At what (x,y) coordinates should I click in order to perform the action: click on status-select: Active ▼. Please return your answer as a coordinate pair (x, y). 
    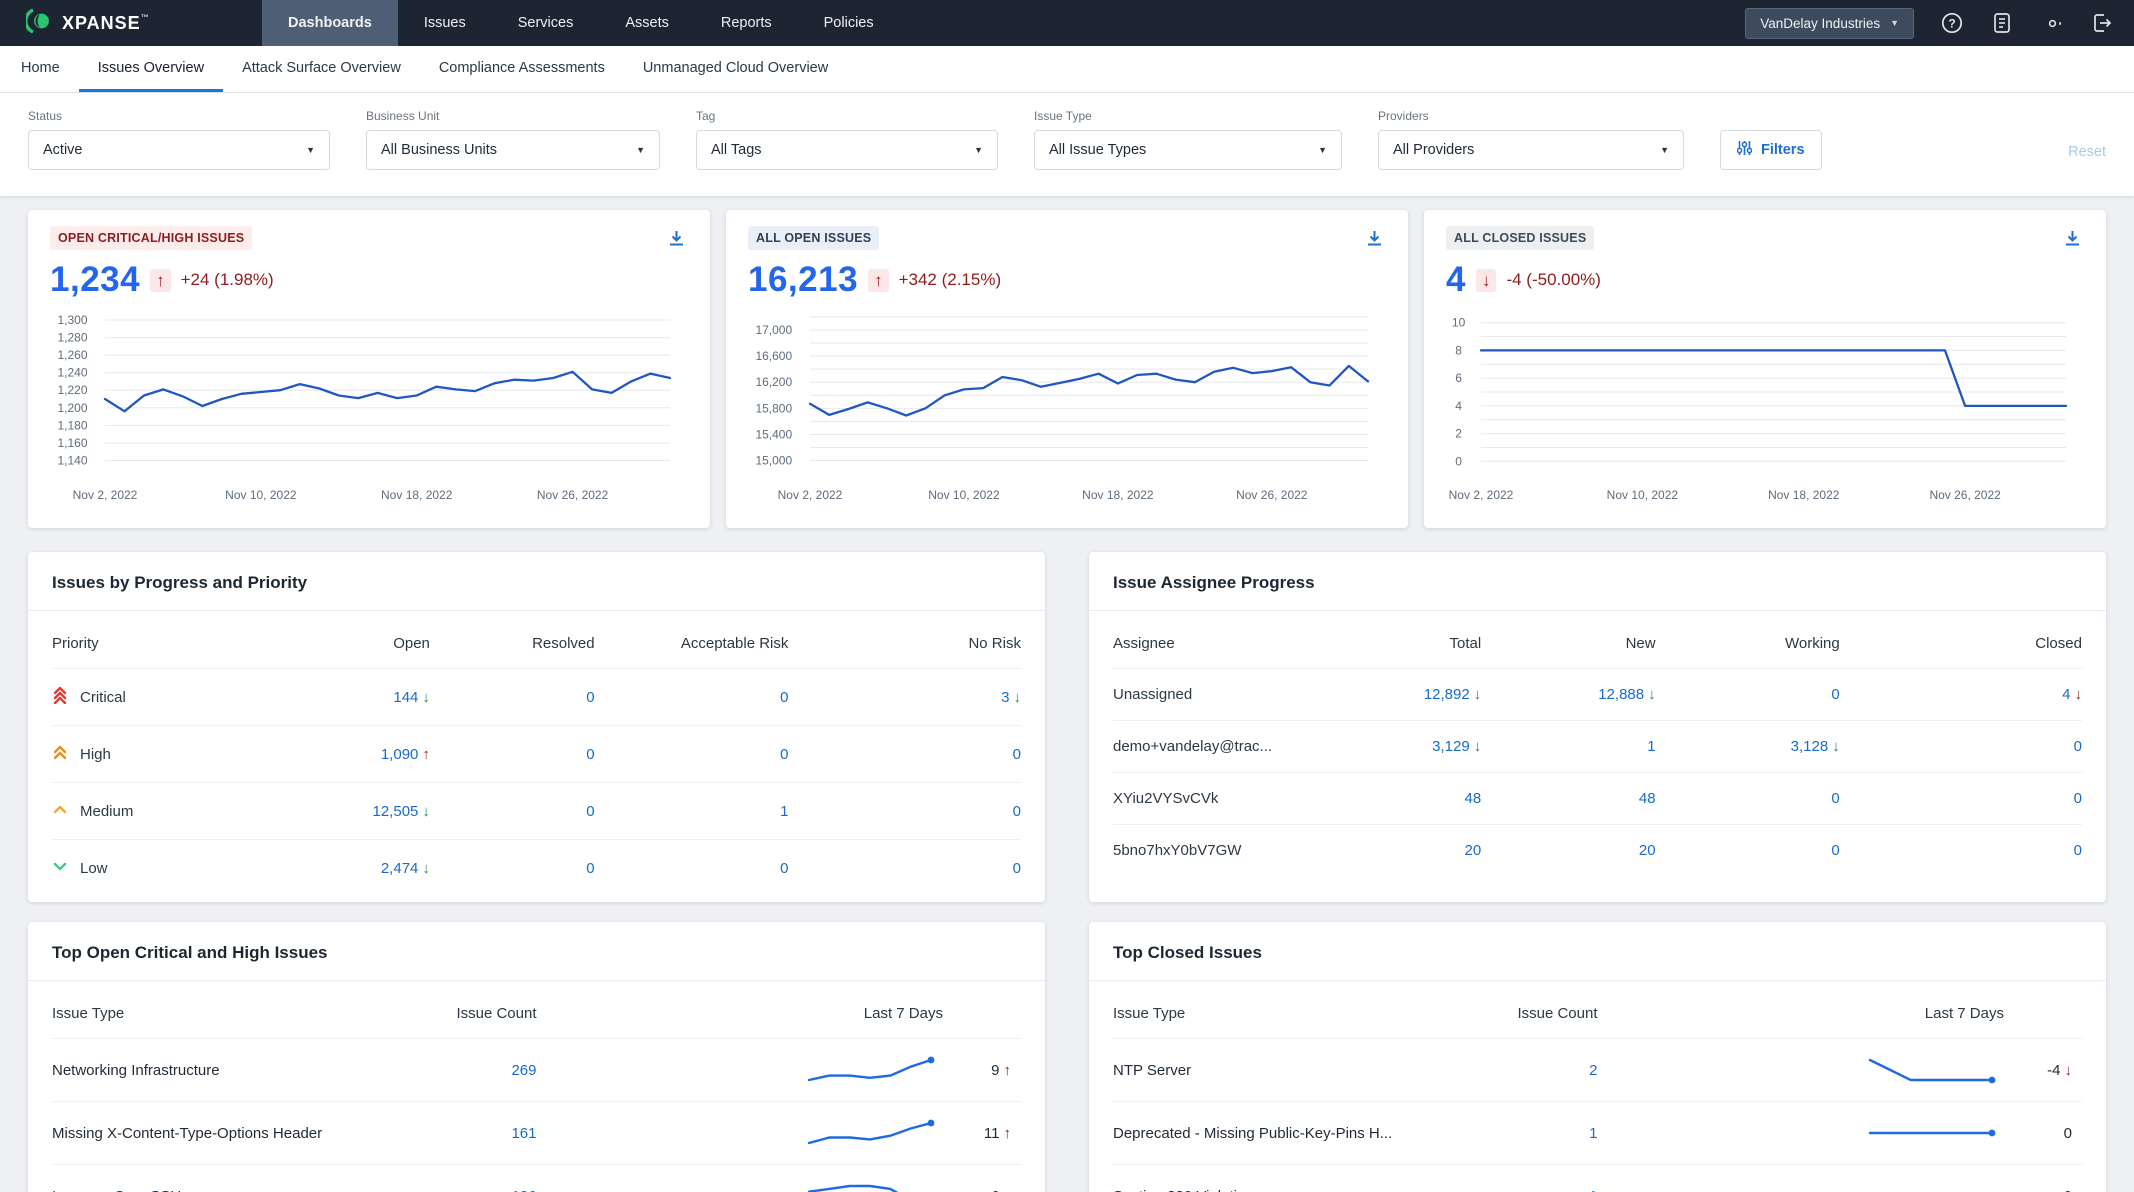
    Looking at the image, I should click on (179, 150).